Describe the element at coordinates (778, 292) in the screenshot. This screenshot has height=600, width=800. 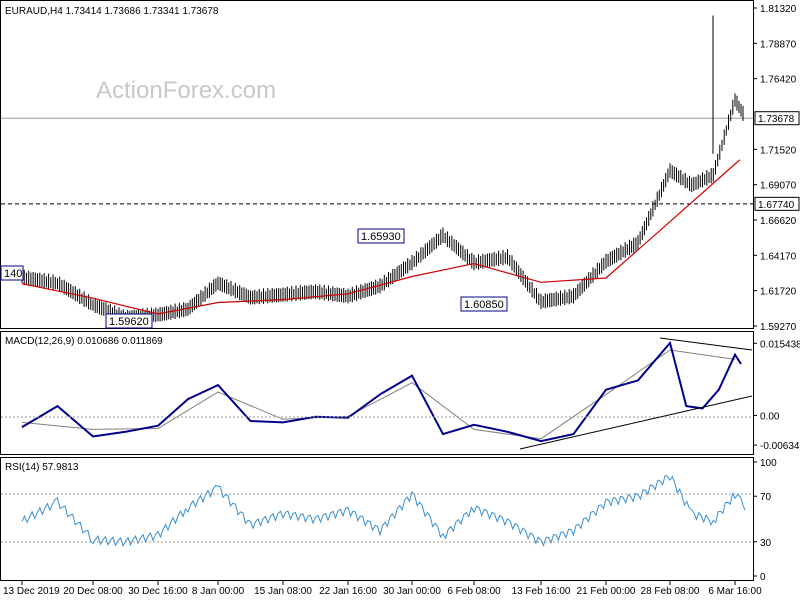
I see `price-axis-label: 1.61720` at that location.